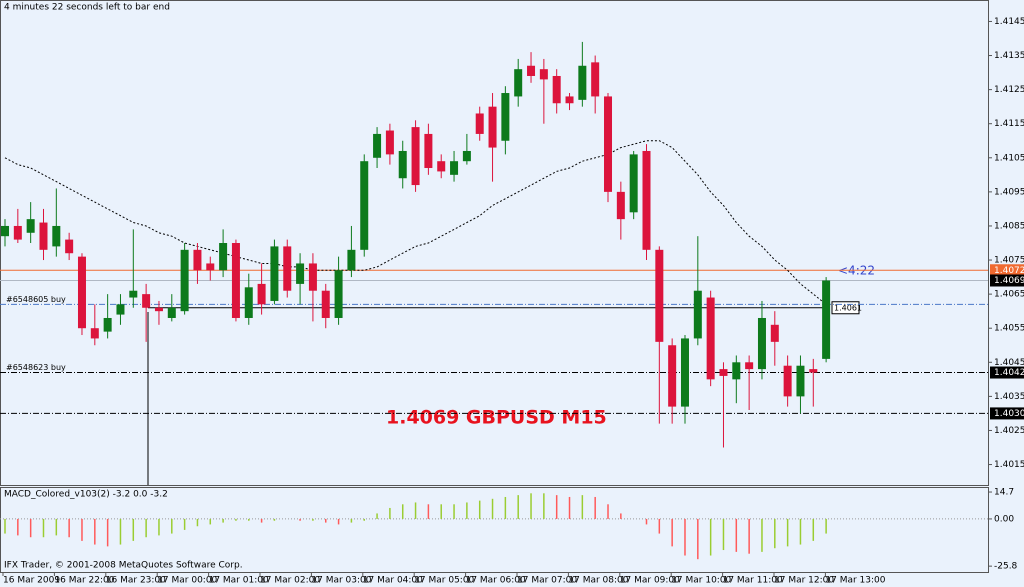 The height and width of the screenshot is (587, 1024). I want to click on x-tick-label: 17 Mar 02:00, so click(290, 581).